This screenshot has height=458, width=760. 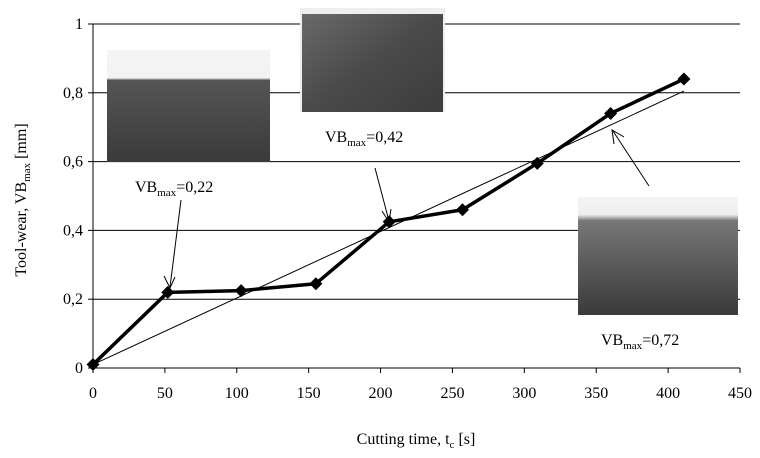 What do you see at coordinates (309, 393) in the screenshot?
I see `x-tick-label: 150` at bounding box center [309, 393].